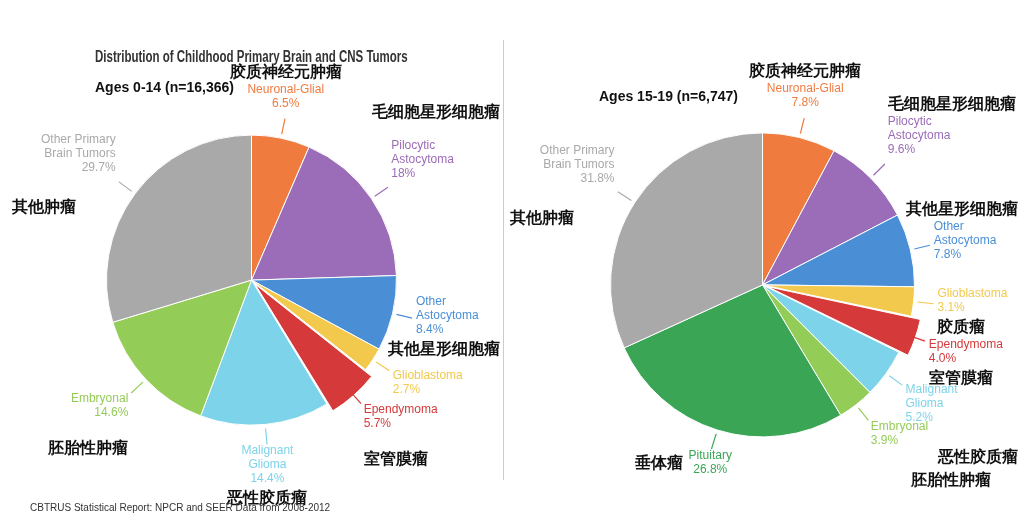 This screenshot has width=1021, height=519. Describe the element at coordinates (978, 457) in the screenshot. I see `text: 恶性胶质瘤` at that location.